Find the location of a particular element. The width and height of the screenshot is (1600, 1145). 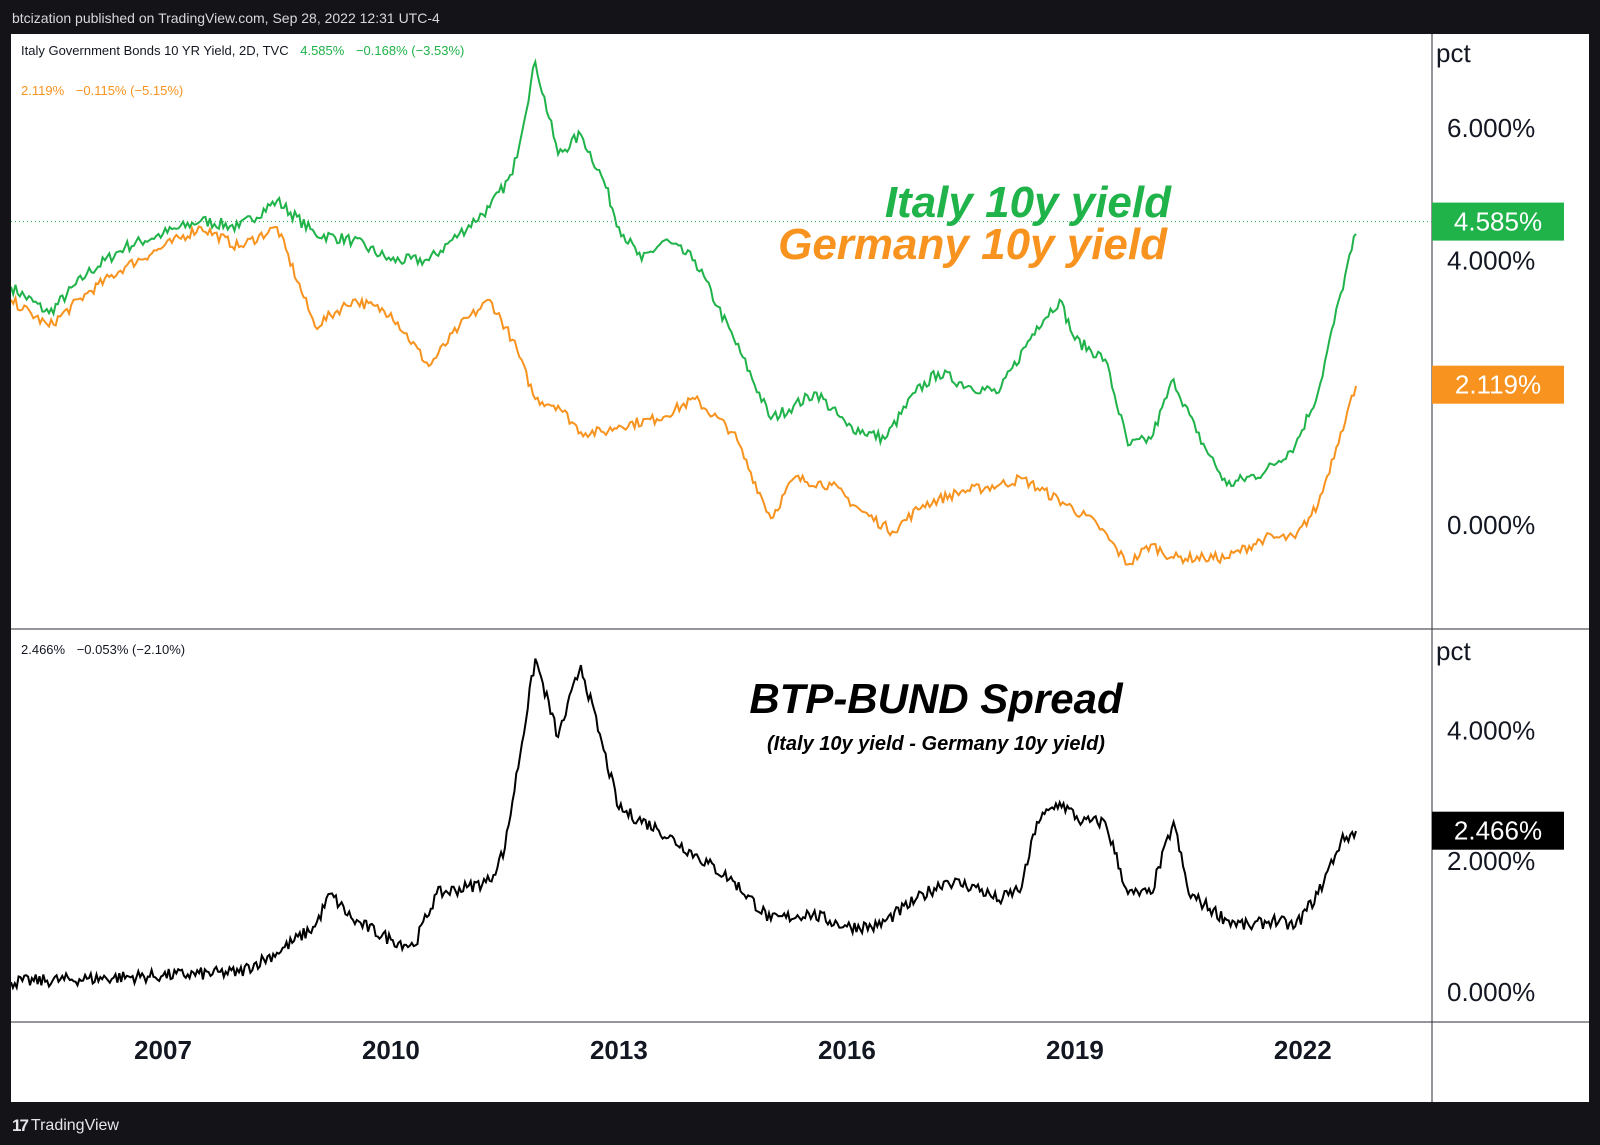

tradingview-brand-label: TradingView is located at coordinates (74, 1125).